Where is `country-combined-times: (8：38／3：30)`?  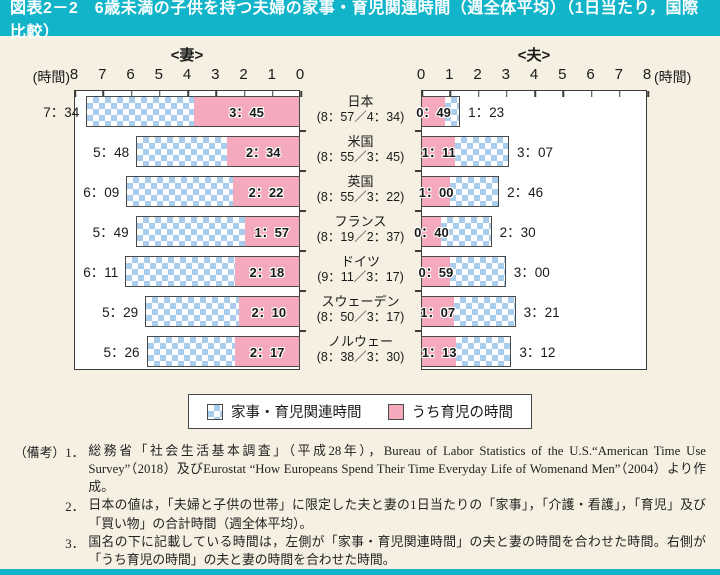 country-combined-times: (8：38／3：30) is located at coordinates (360, 357).